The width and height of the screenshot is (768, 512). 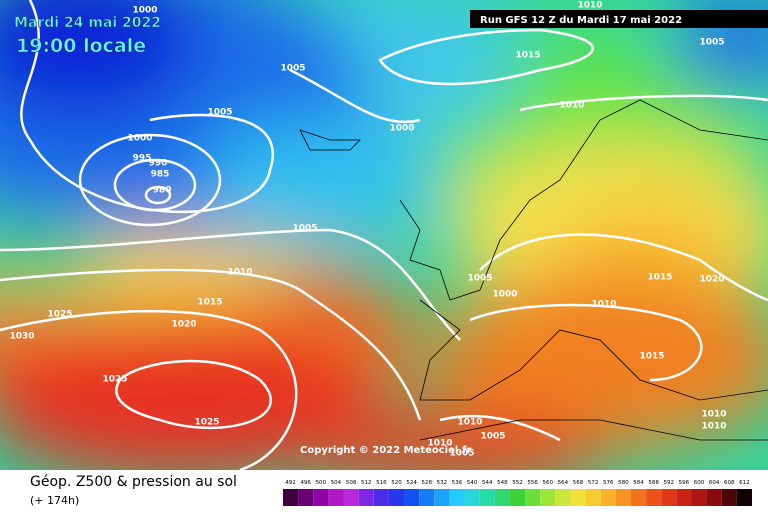 What do you see at coordinates (487, 483) in the screenshot?
I see `scale-label: 544` at bounding box center [487, 483].